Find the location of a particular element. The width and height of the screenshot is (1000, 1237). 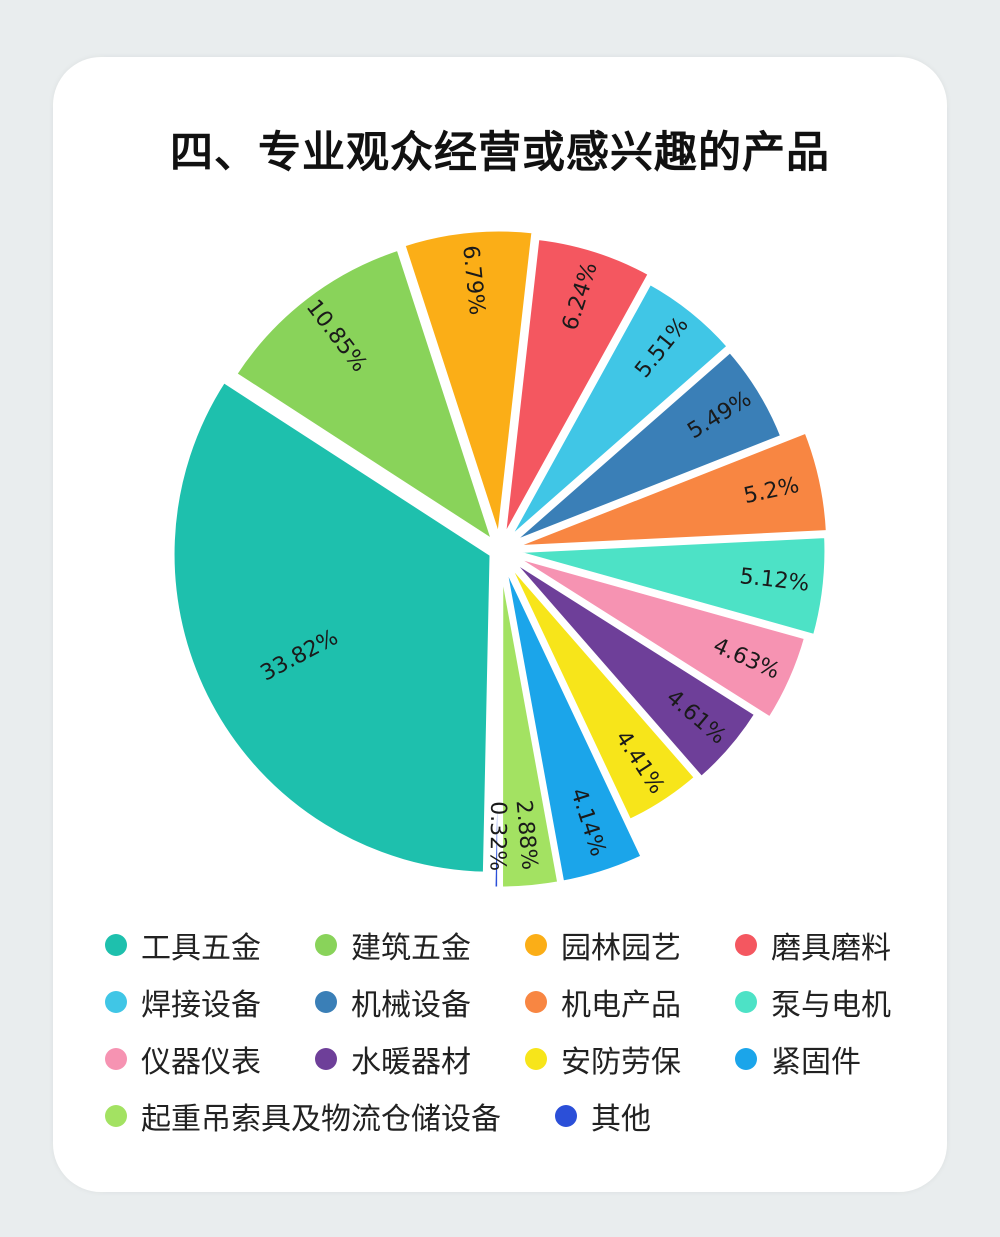

legend-item: 机电产品 is located at coordinates (603, 1002).